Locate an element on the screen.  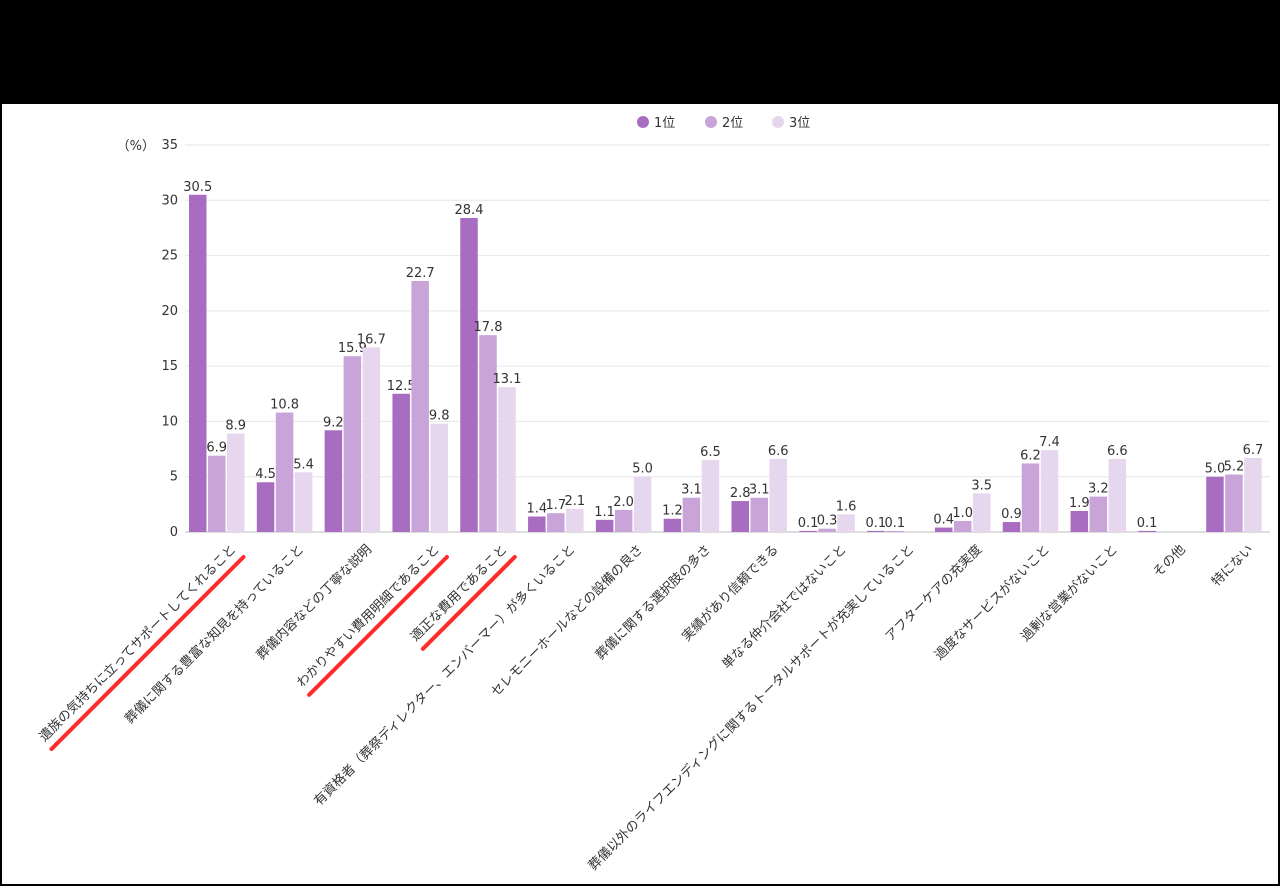
y-tick-label: 0 is located at coordinates (174, 532).